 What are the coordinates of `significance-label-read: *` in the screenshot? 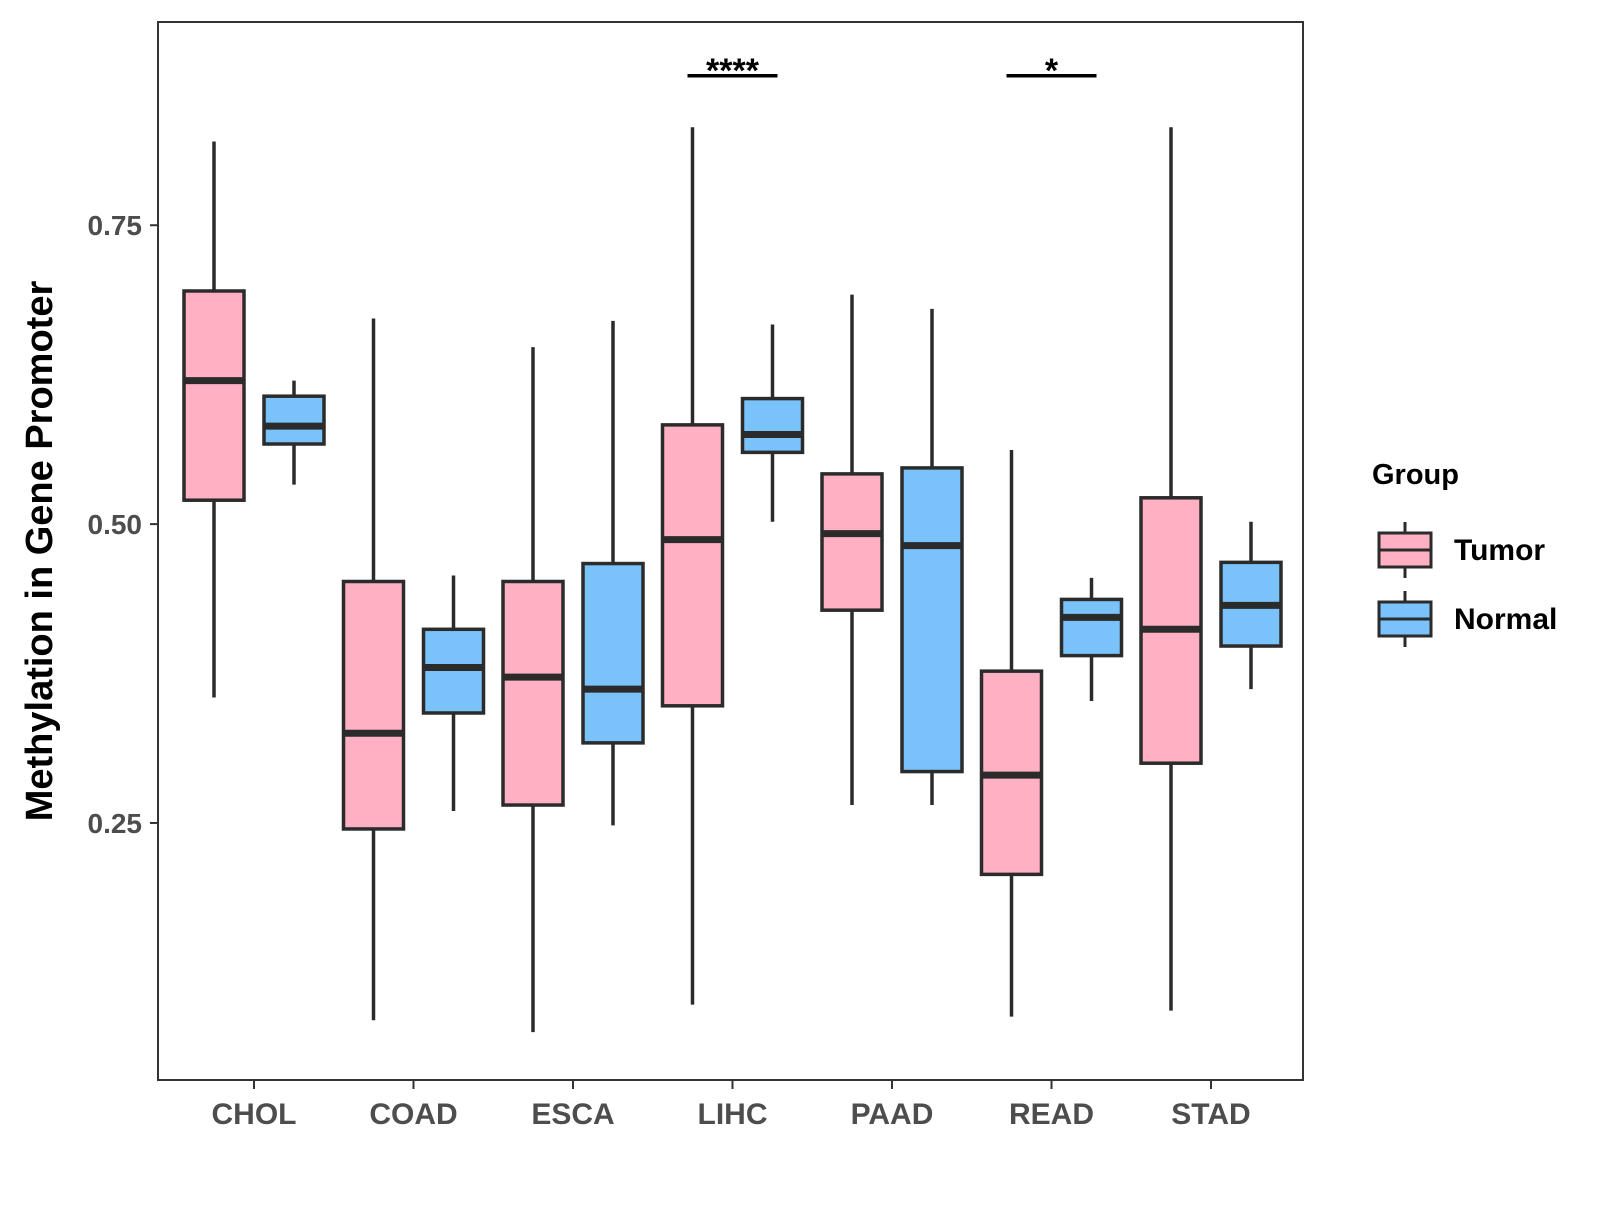 It's located at (1052, 71).